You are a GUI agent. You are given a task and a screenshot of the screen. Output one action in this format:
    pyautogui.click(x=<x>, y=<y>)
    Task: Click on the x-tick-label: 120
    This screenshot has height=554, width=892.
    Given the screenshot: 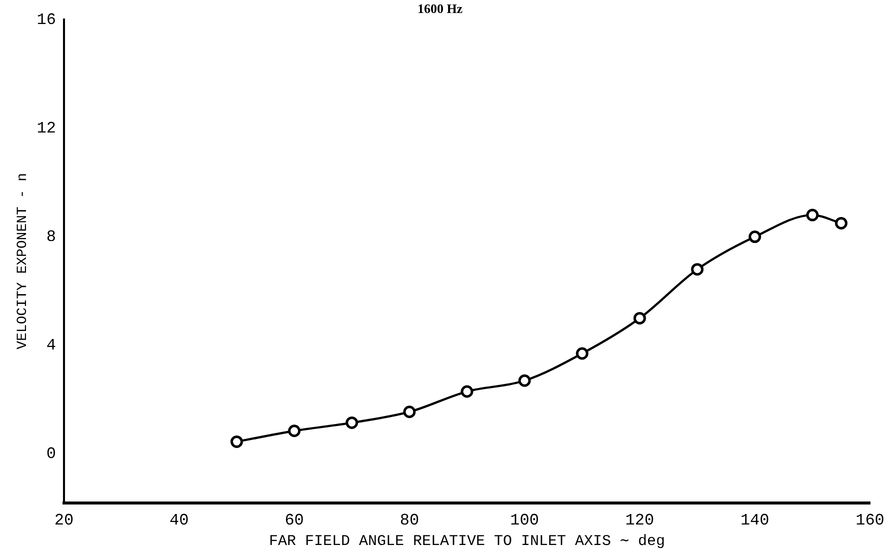 What is the action you would take?
    pyautogui.click(x=639, y=521)
    